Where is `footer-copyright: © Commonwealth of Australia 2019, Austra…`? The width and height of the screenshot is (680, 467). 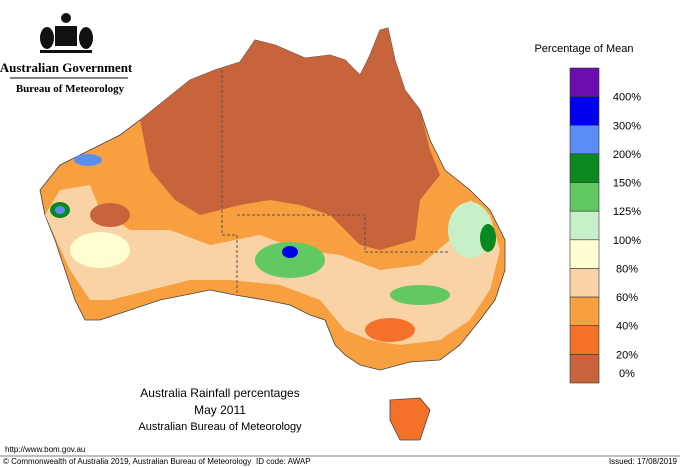 footer-copyright: © Commonwealth of Australia 2019, Austra… is located at coordinates (127, 461).